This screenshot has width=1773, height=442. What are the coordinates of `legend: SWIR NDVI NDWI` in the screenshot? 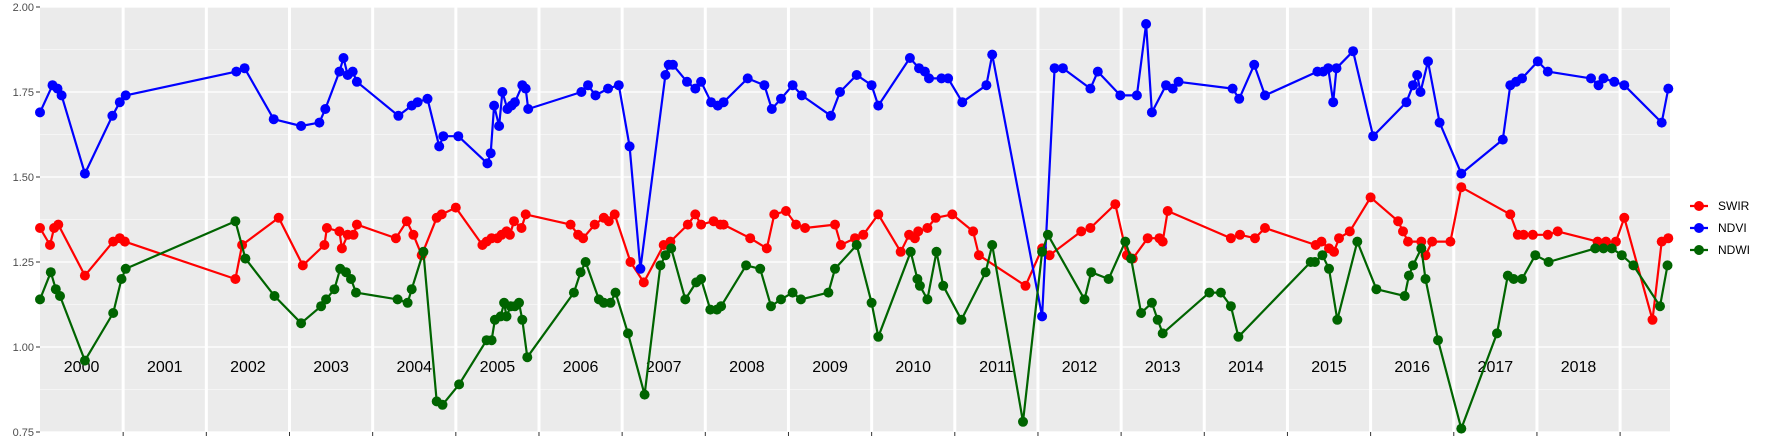 It's located at (1720, 228).